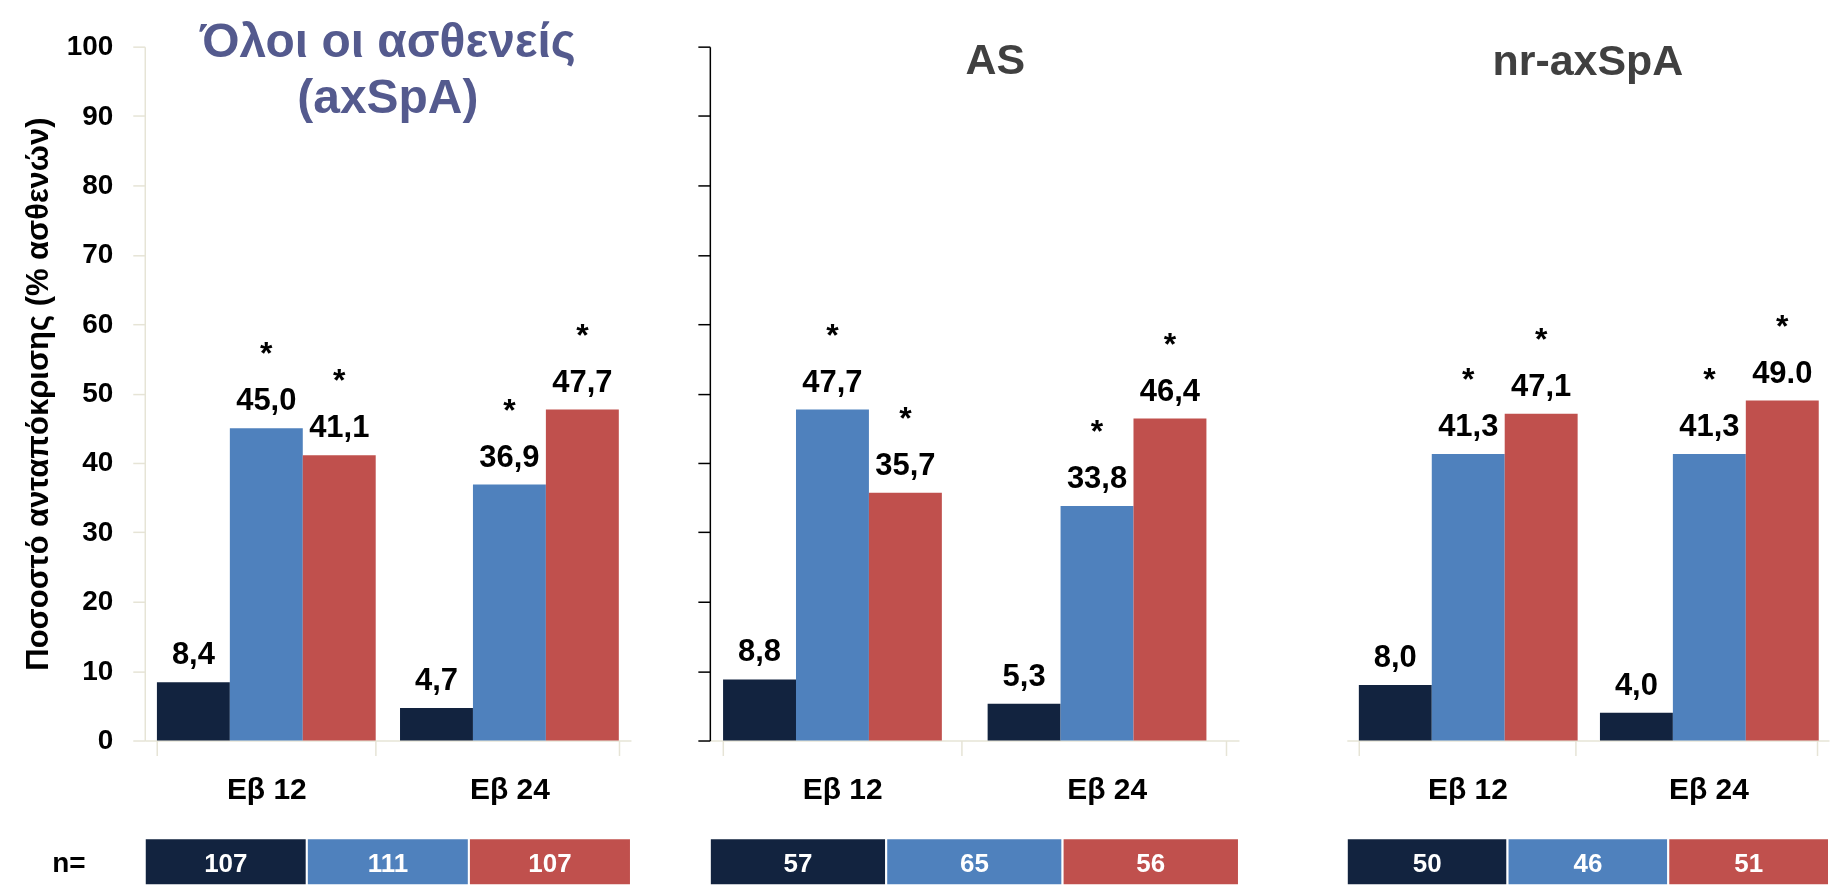  What do you see at coordinates (1427, 862) in the screenshot?
I see `text: 50` at bounding box center [1427, 862].